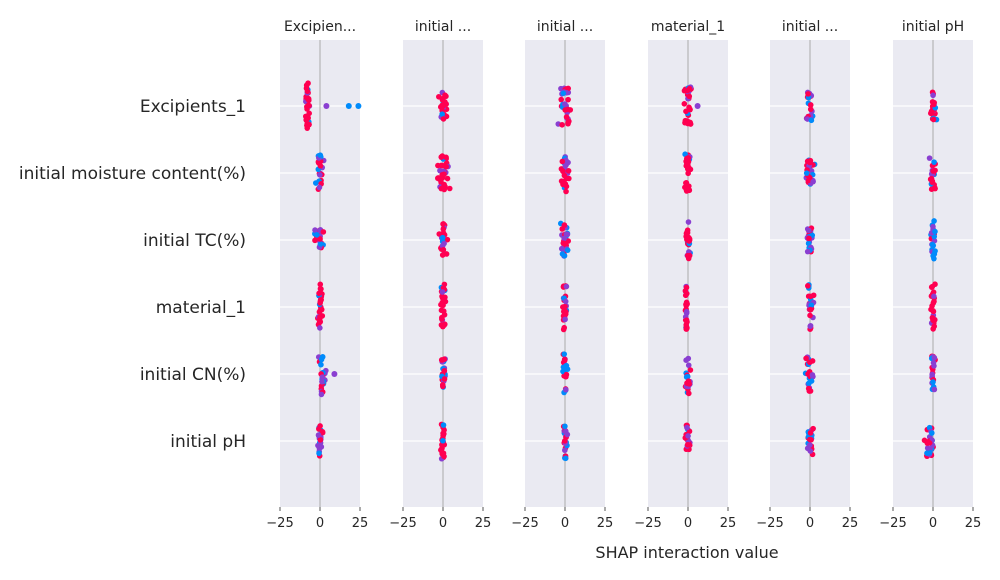 Image resolution: width=1000 pixels, height=580 pixels. Describe the element at coordinates (194, 241) in the screenshot. I see `feature-label: initial TC(%)` at that location.